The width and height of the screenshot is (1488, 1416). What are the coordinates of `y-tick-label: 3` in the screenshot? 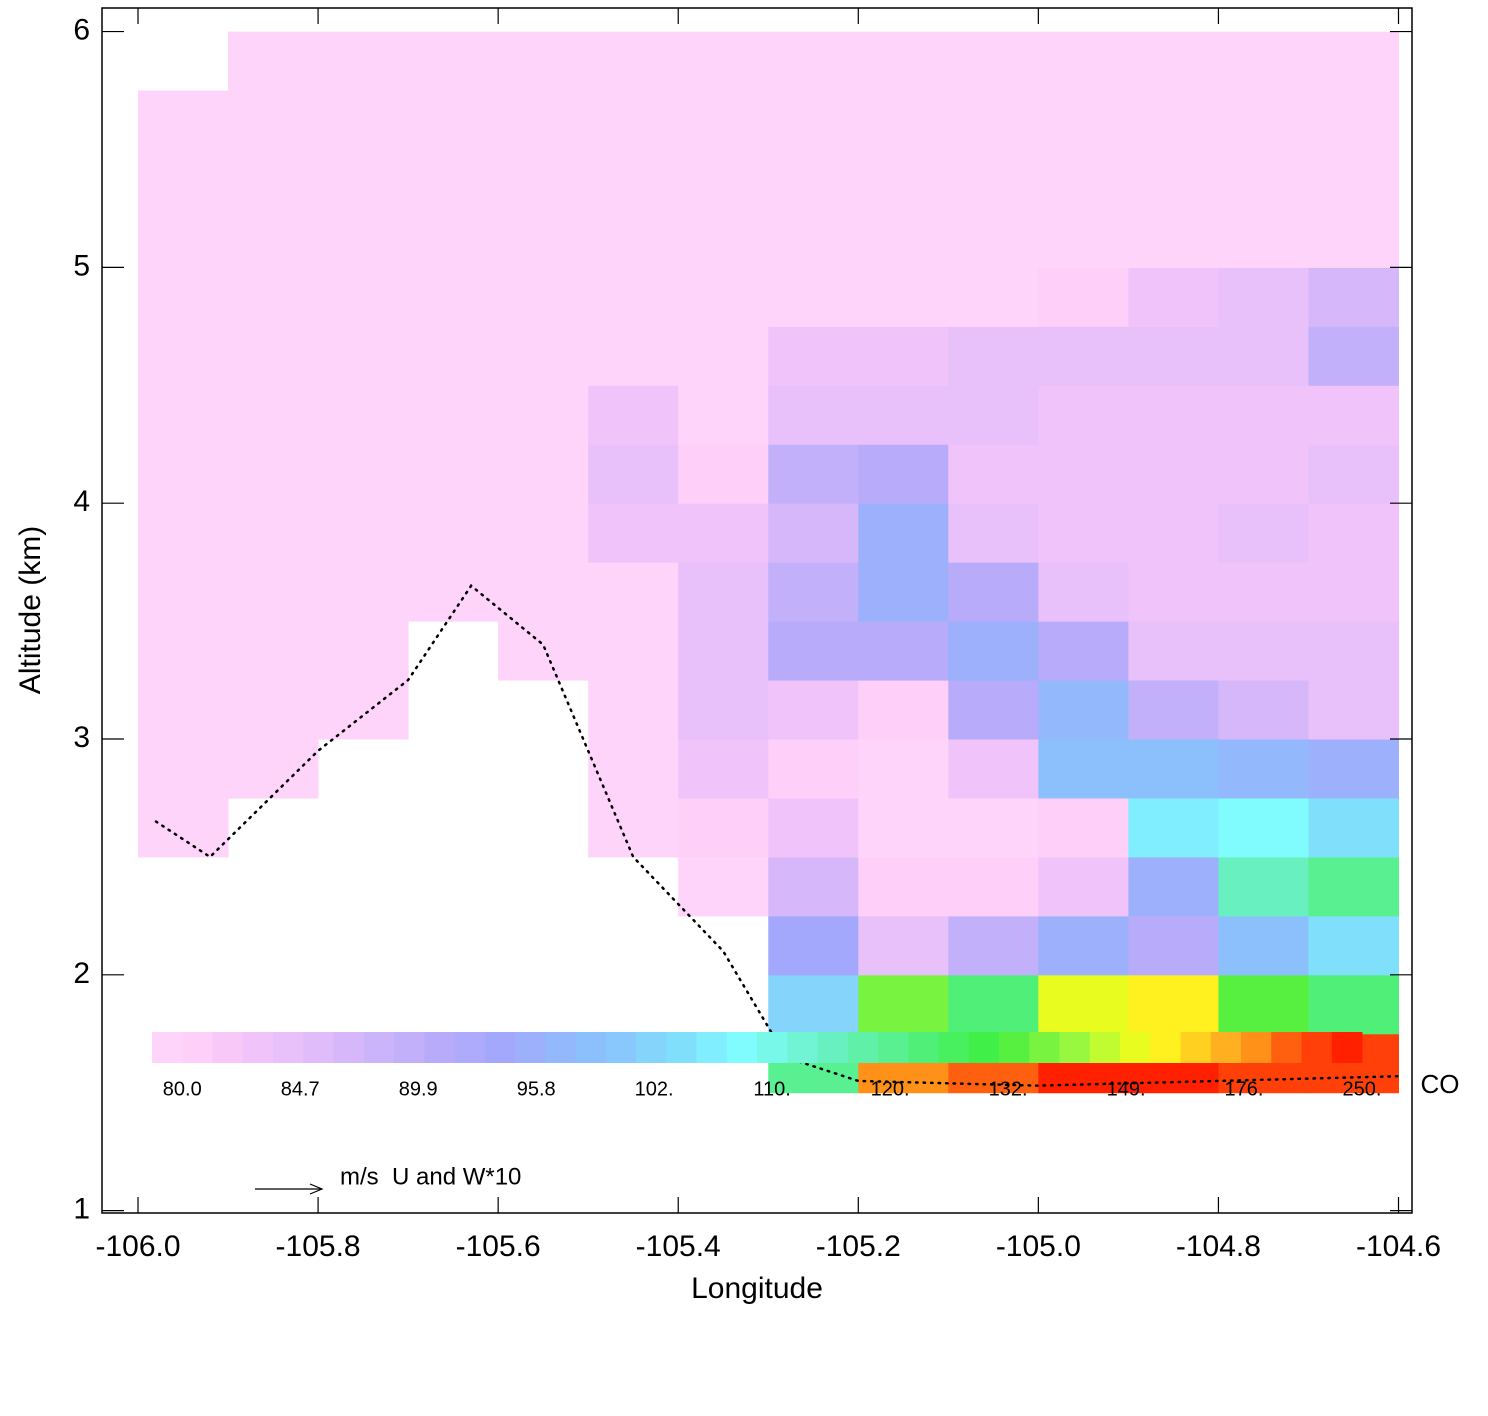 It's located at (81, 737).